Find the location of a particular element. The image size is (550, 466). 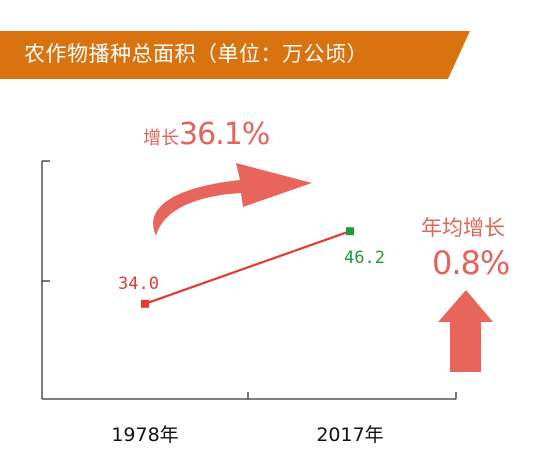

chart-title: 农作物播种总面积（单位：万公顷） is located at coordinates (196, 54).